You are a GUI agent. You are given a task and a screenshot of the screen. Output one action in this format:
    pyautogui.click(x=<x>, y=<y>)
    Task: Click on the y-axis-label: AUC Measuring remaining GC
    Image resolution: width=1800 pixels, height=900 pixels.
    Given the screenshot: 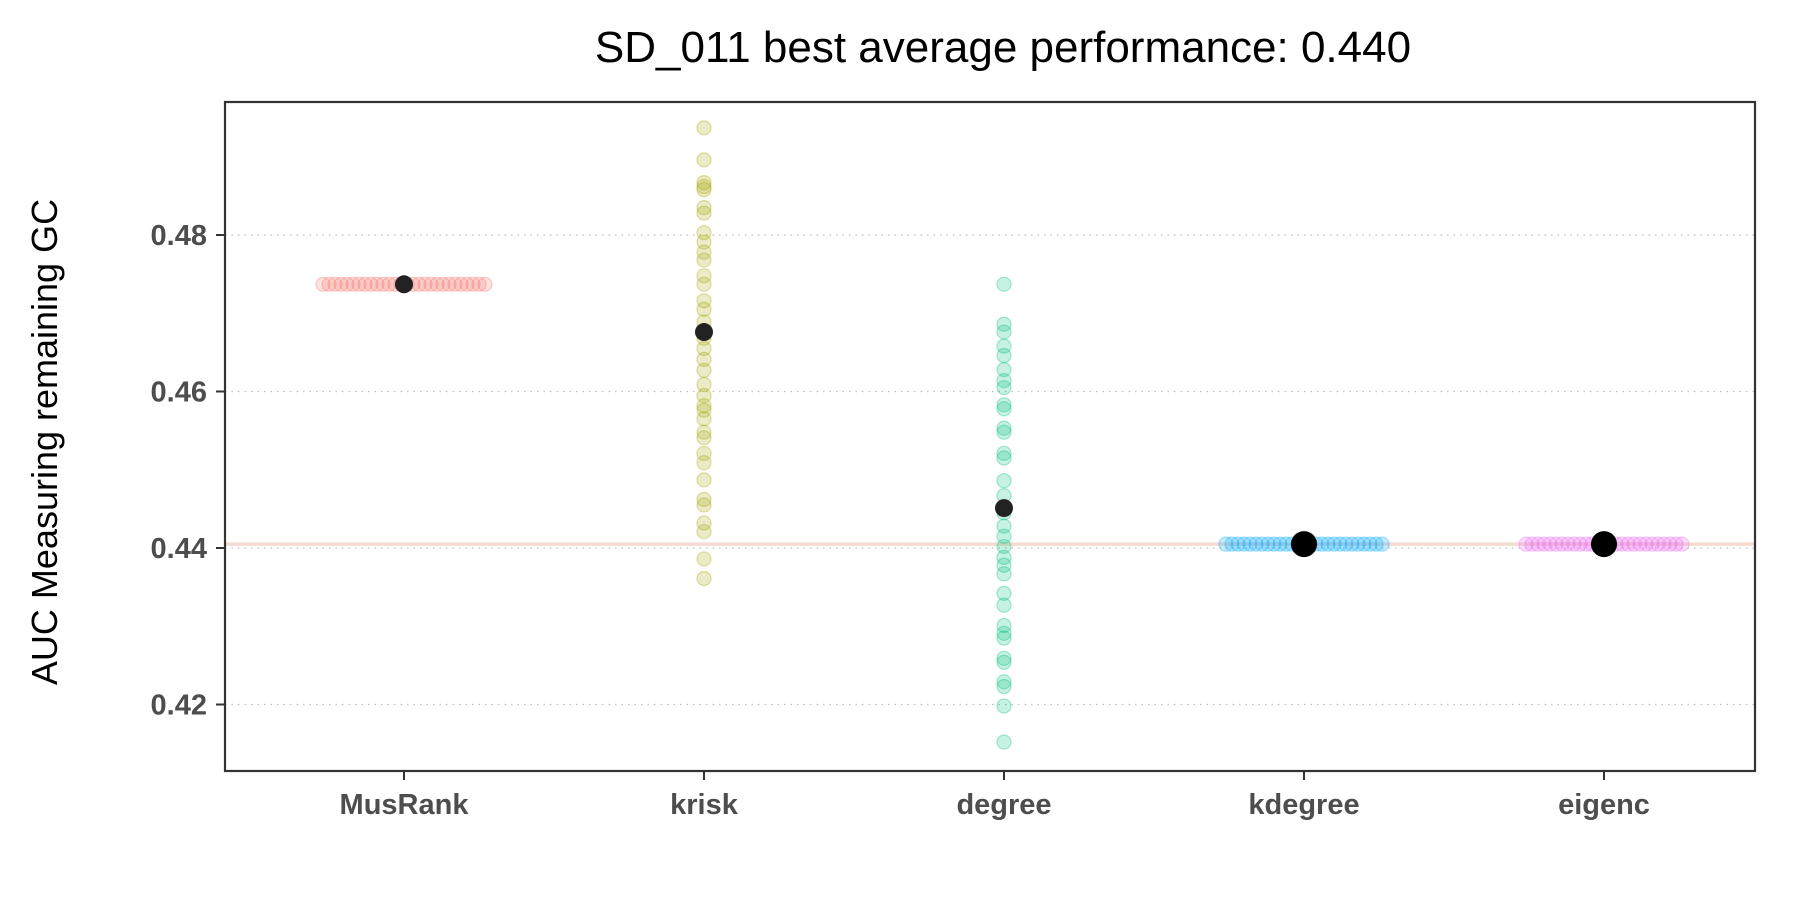 What is the action you would take?
    pyautogui.click(x=44, y=442)
    